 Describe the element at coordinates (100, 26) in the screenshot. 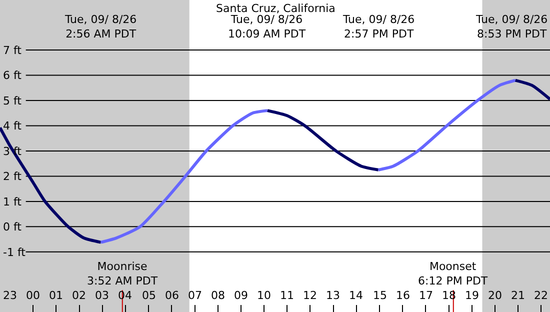

I see `annotation: Tue, 09/ 8/26 2:56 AM PDT` at that location.